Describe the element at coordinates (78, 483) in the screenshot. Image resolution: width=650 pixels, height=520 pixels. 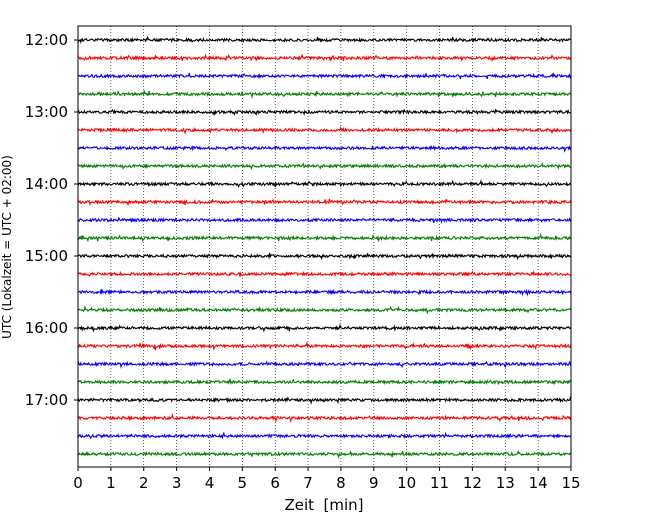
I see `x-tick-label-0: 0` at that location.